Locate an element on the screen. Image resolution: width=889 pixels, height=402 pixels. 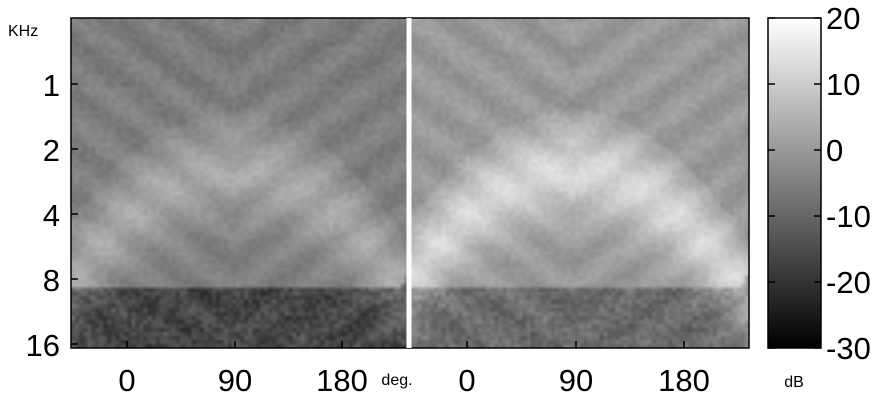
y-tick-label: 16 is located at coordinates (43, 345).